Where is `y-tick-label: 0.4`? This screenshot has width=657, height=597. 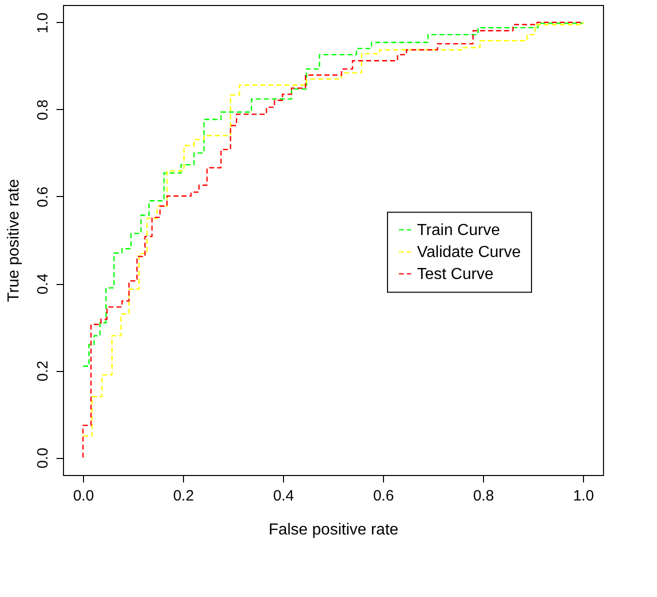 y-tick-label: 0.4 is located at coordinates (43, 284).